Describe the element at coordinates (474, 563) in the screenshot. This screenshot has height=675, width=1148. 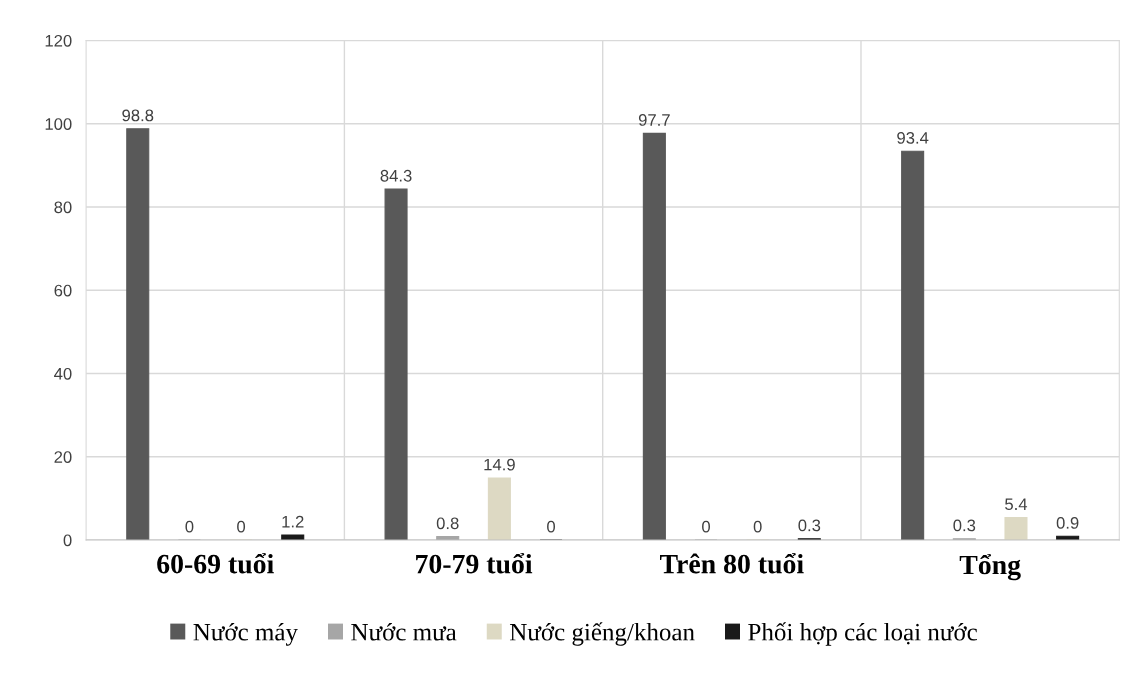
I see `x-tick-label: 70-79 tuổi` at that location.